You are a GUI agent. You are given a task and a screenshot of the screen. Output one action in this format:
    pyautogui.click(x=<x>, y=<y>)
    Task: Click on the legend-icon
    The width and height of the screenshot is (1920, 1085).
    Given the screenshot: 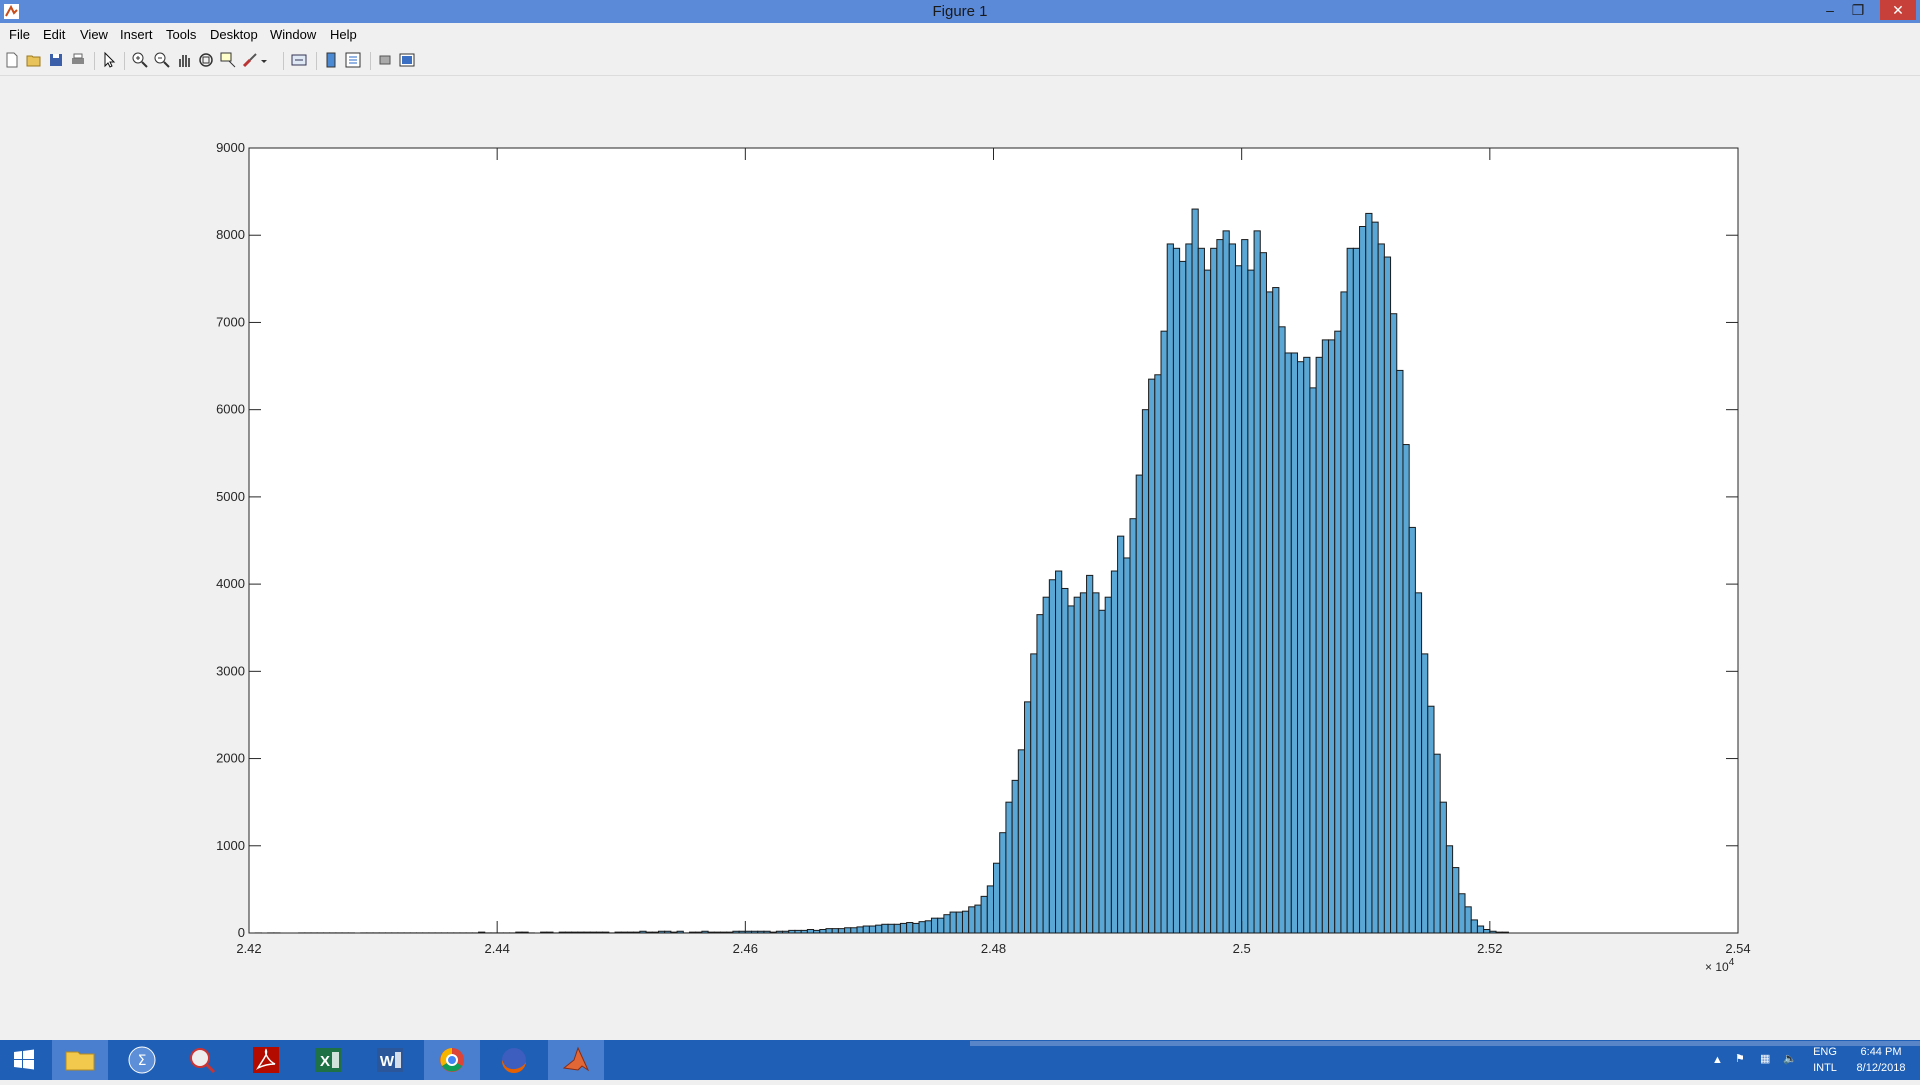 What is the action you would take?
    pyautogui.click(x=353, y=60)
    